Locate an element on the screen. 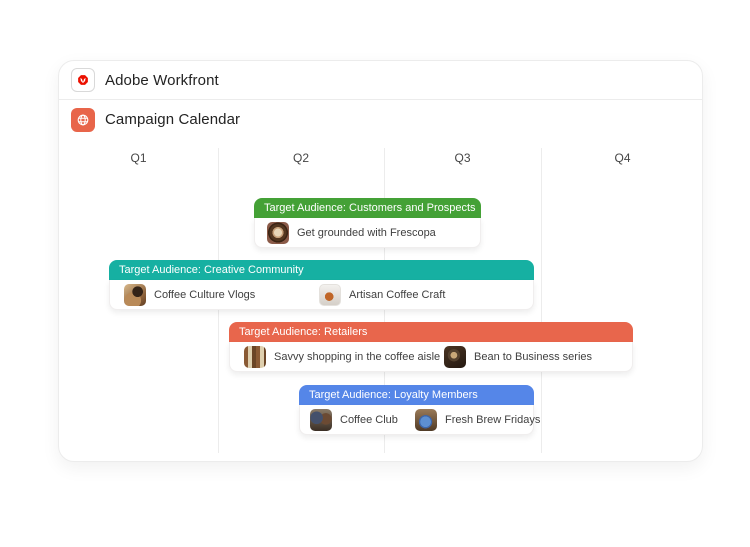  campaign-item: Bean to Business series is located at coordinates (518, 356).